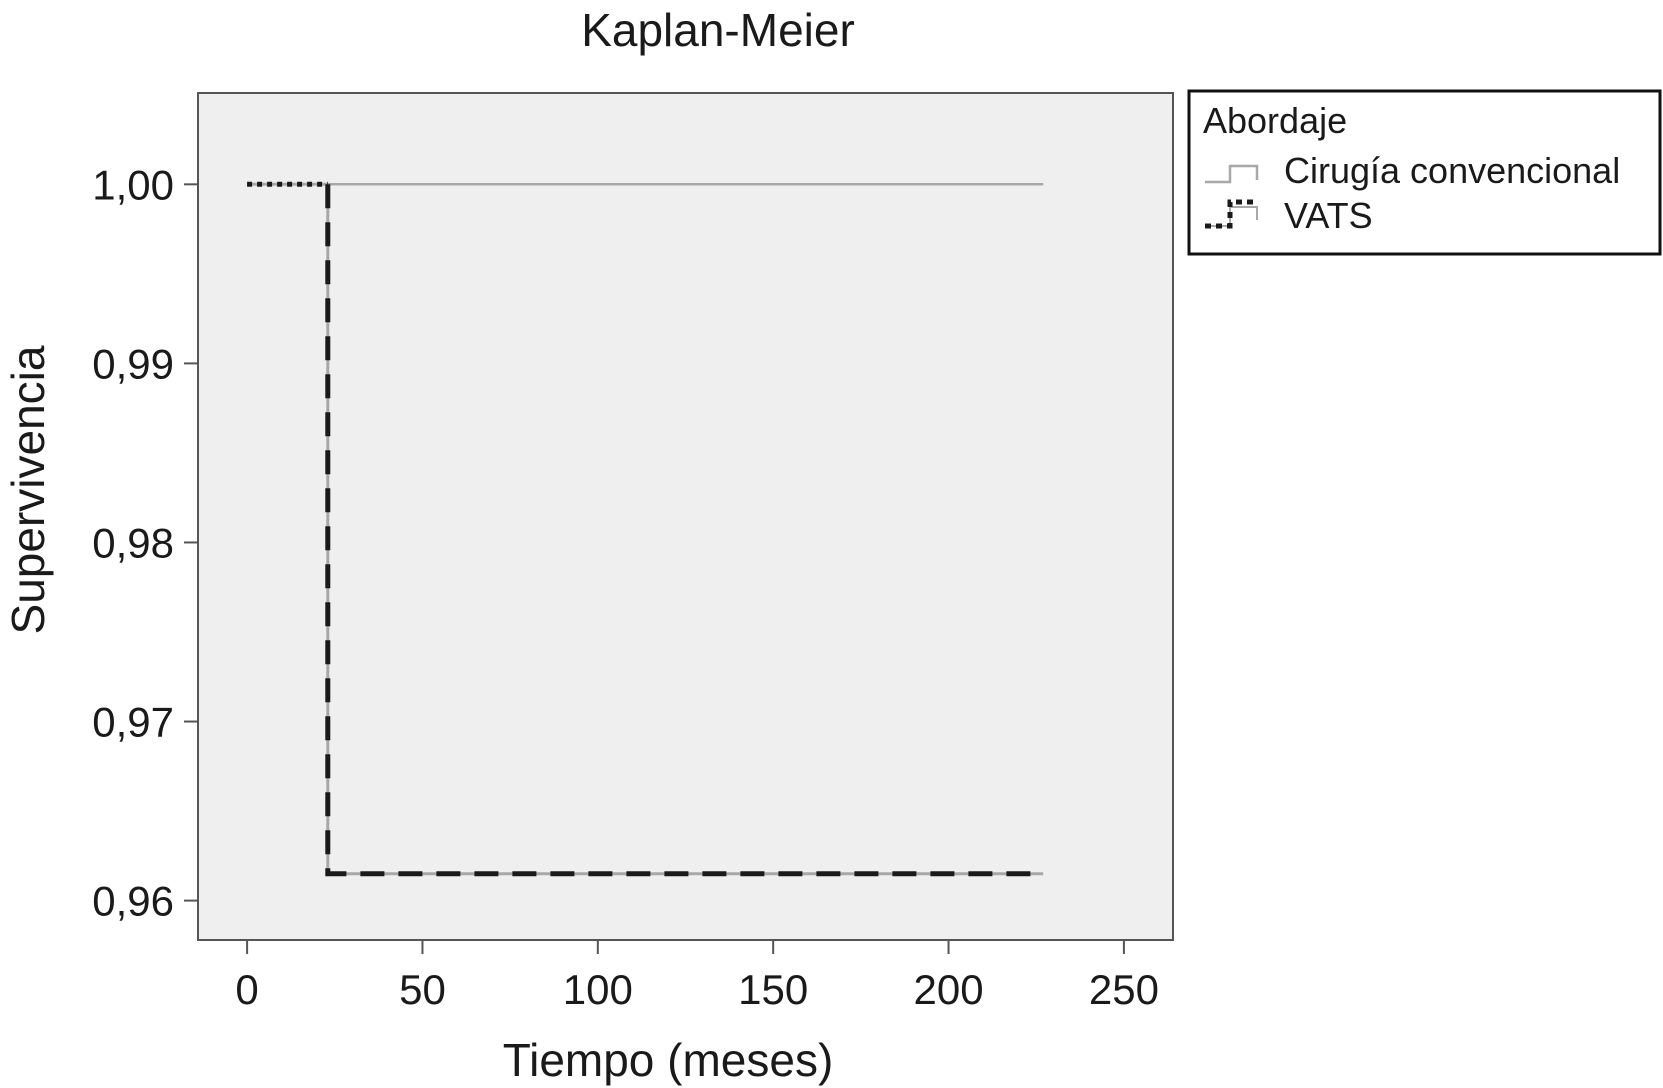 The width and height of the screenshot is (1663, 1088). What do you see at coordinates (133, 363) in the screenshot?
I see `y-tick-label: 0,99` at bounding box center [133, 363].